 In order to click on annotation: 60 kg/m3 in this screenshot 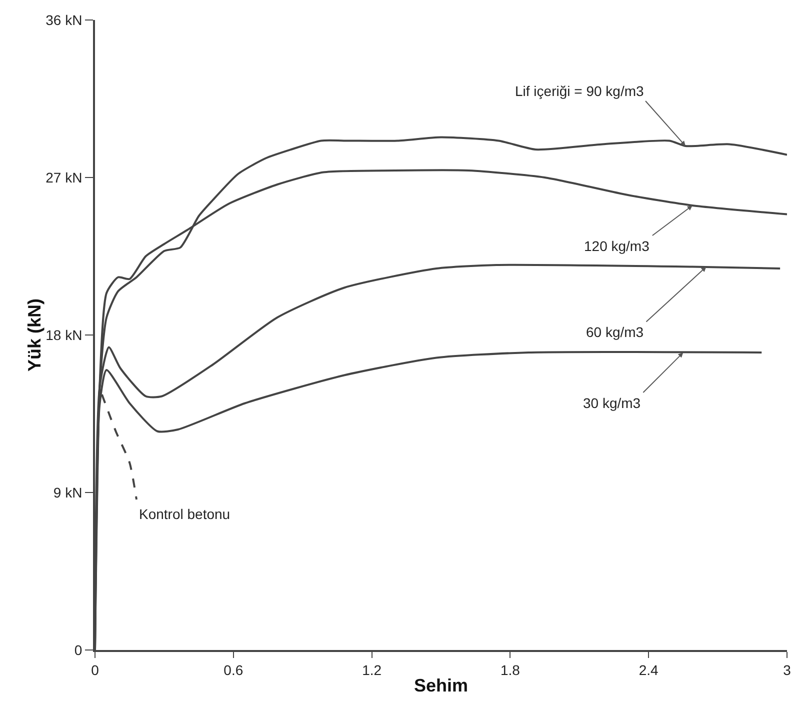, I will do `click(615, 332)`.